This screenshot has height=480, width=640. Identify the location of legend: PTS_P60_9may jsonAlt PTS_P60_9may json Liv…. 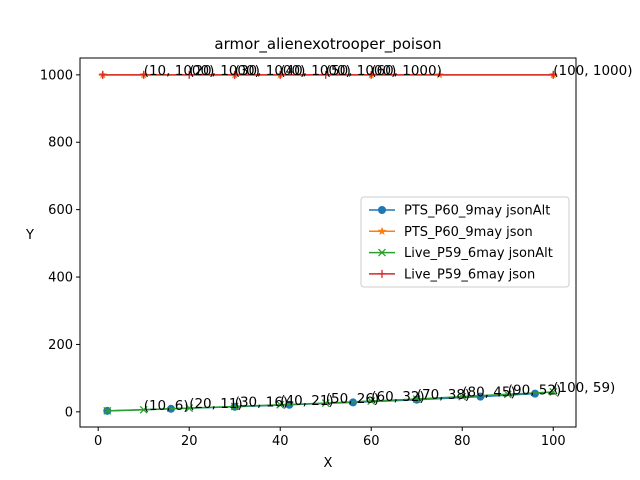
(465, 242).